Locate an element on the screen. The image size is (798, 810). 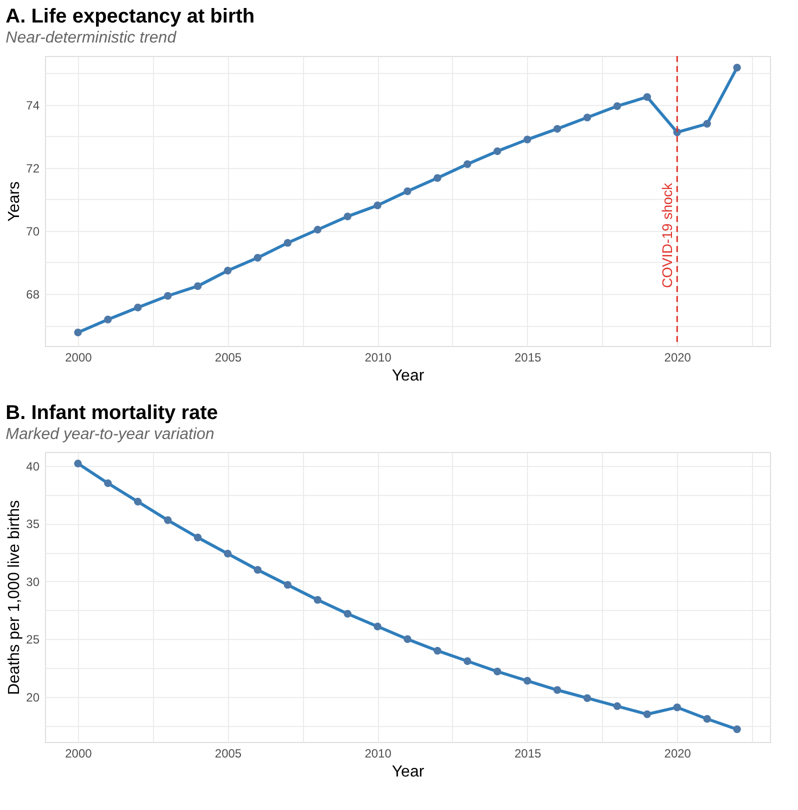
y-tick-label: 30 is located at coordinates (33, 581).